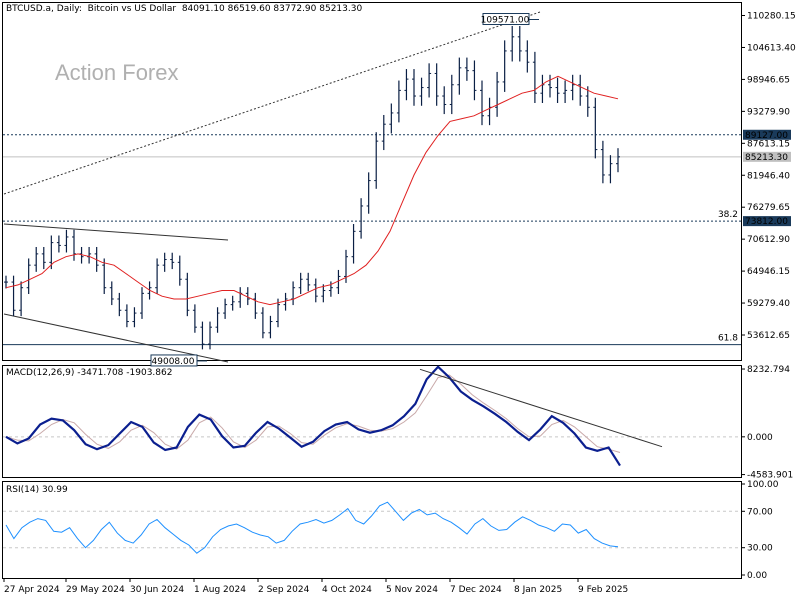  I want to click on macd-y-tick-label: 0.000, so click(760, 438).